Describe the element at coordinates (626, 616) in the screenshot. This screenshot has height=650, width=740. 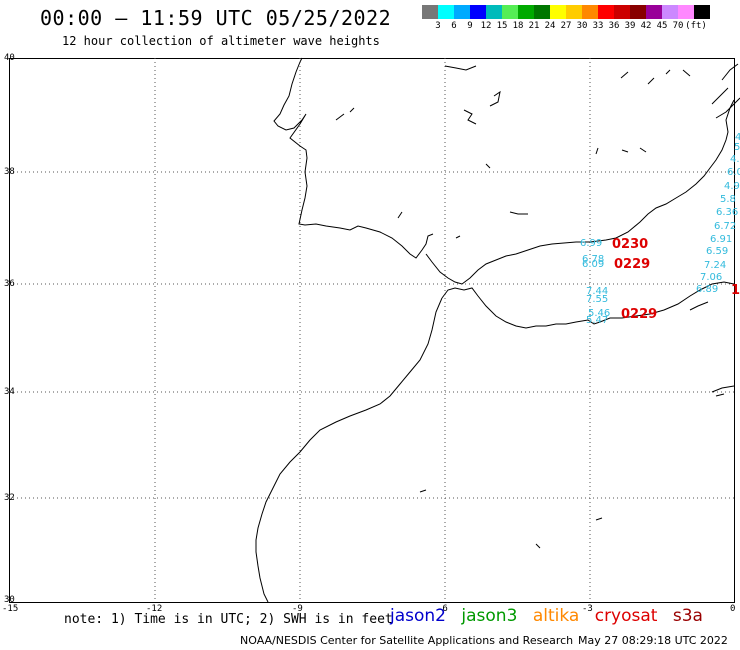
I see `satellite-label-cryosat: cryosat` at that location.